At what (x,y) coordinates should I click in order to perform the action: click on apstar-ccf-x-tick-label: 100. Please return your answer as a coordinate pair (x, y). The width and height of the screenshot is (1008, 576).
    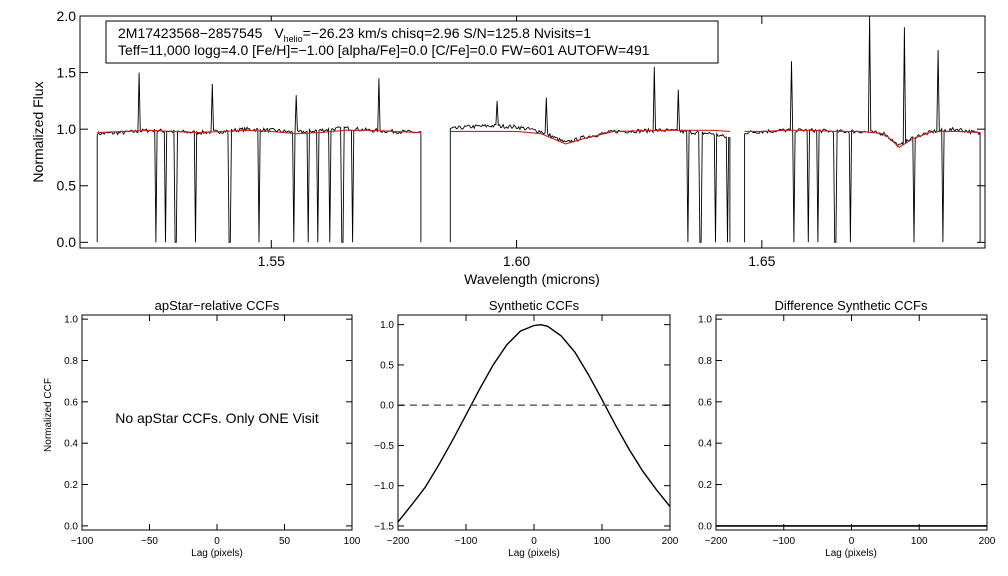
    Looking at the image, I should click on (352, 541).